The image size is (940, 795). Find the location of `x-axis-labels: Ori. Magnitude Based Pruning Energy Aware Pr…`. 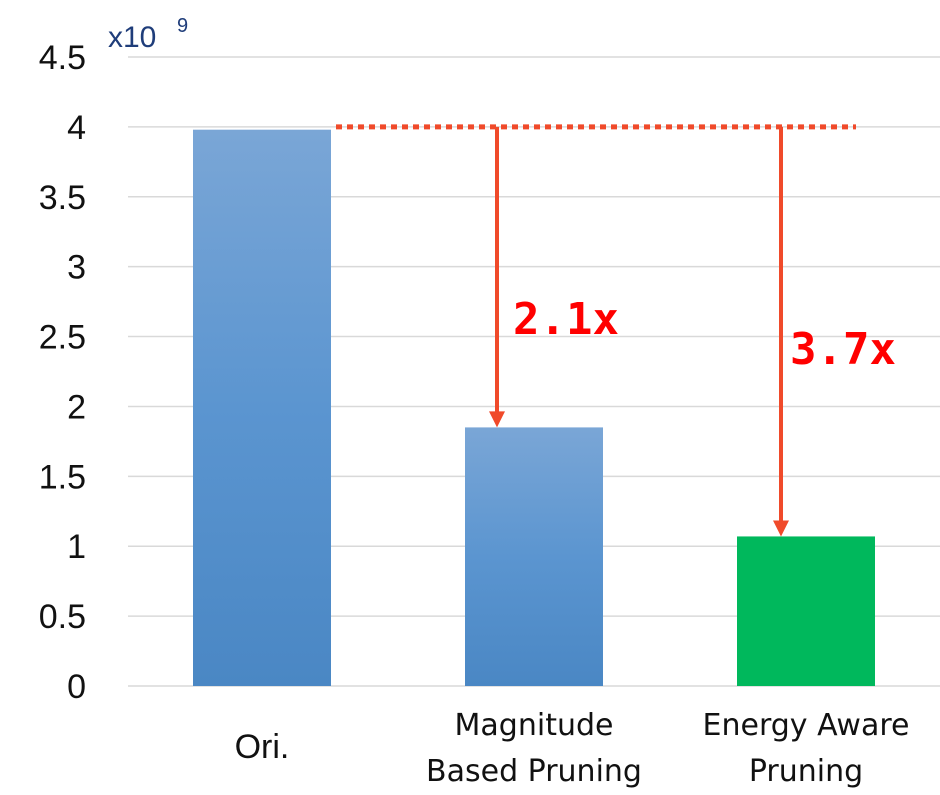

x-axis-labels: Ori. Magnitude Based Pruning Energy Aware Pr… is located at coordinates (572, 748).